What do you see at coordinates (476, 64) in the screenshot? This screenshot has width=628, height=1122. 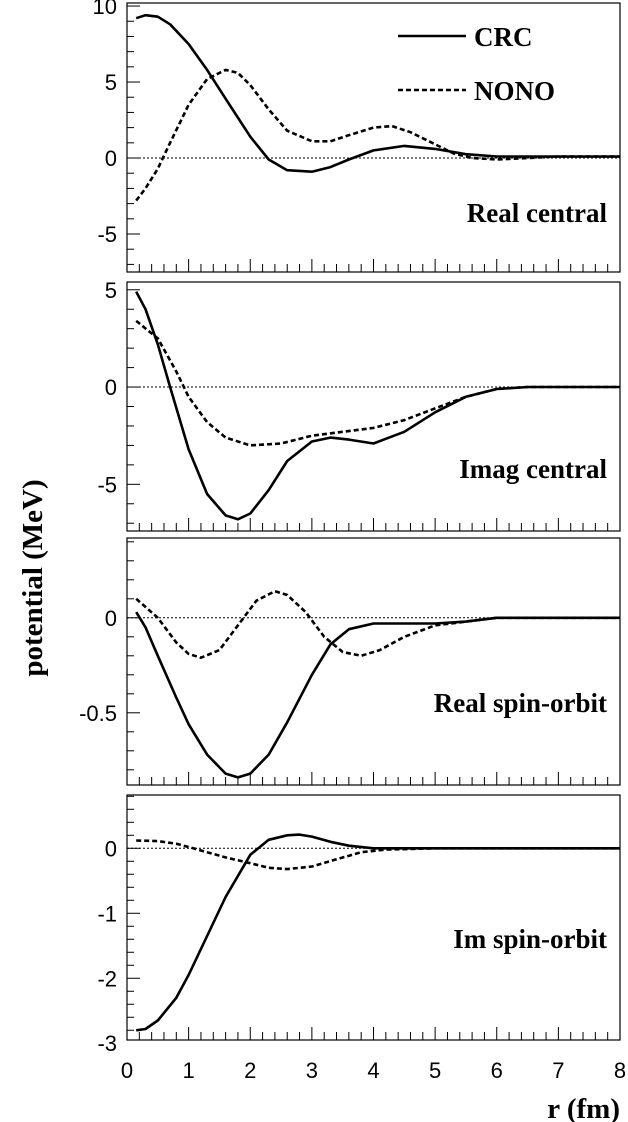 I see `legend: CRC NONO` at bounding box center [476, 64].